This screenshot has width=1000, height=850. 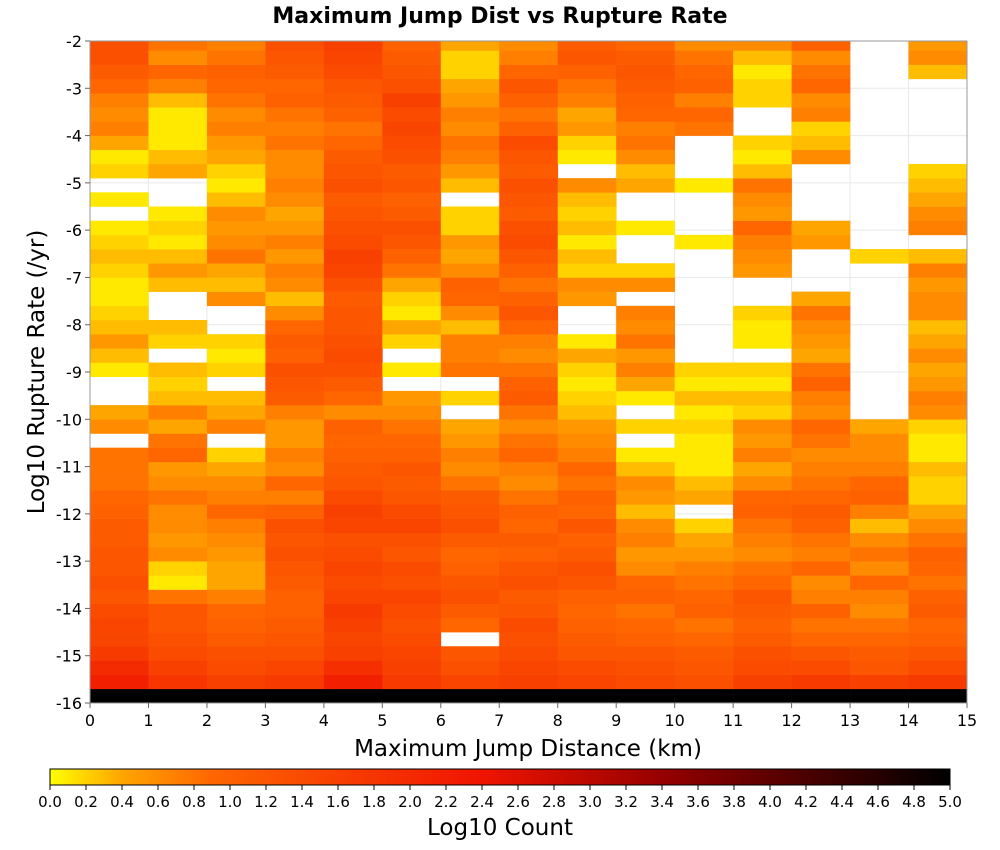 What do you see at coordinates (554, 802) in the screenshot?
I see `colorbar-tick-label: 2.8` at bounding box center [554, 802].